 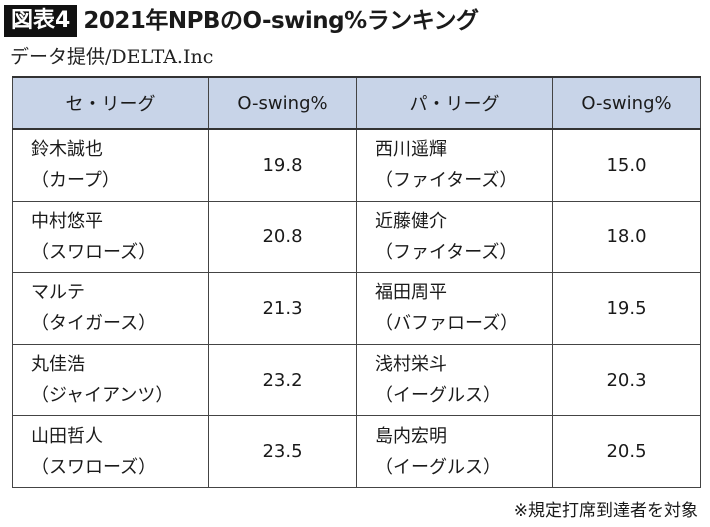 What do you see at coordinates (110, 165) in the screenshot?
I see `player-name-central: 鈴木誠也 （カープ）` at bounding box center [110, 165].